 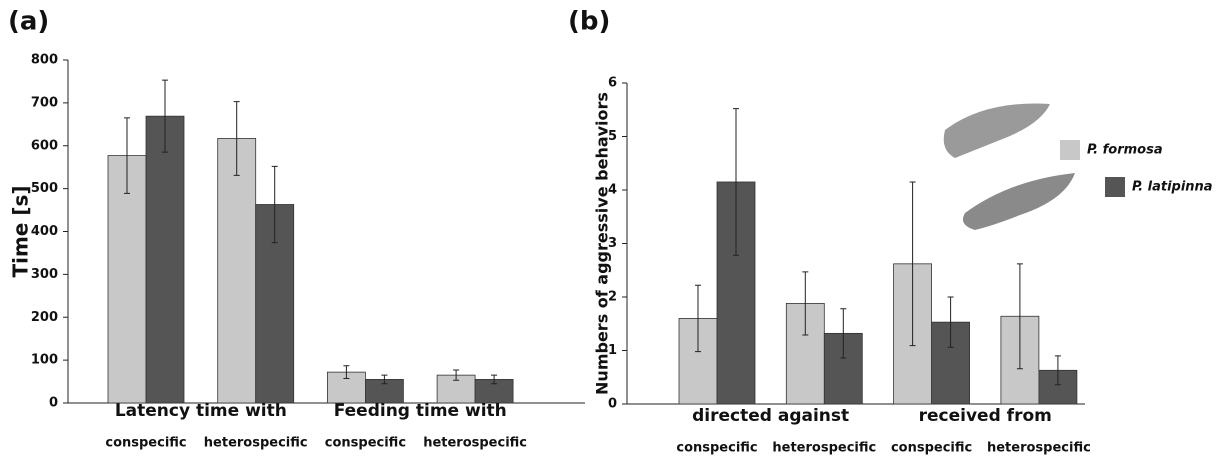 I want to click on y-tick-label: 2, so click(x=612, y=297).